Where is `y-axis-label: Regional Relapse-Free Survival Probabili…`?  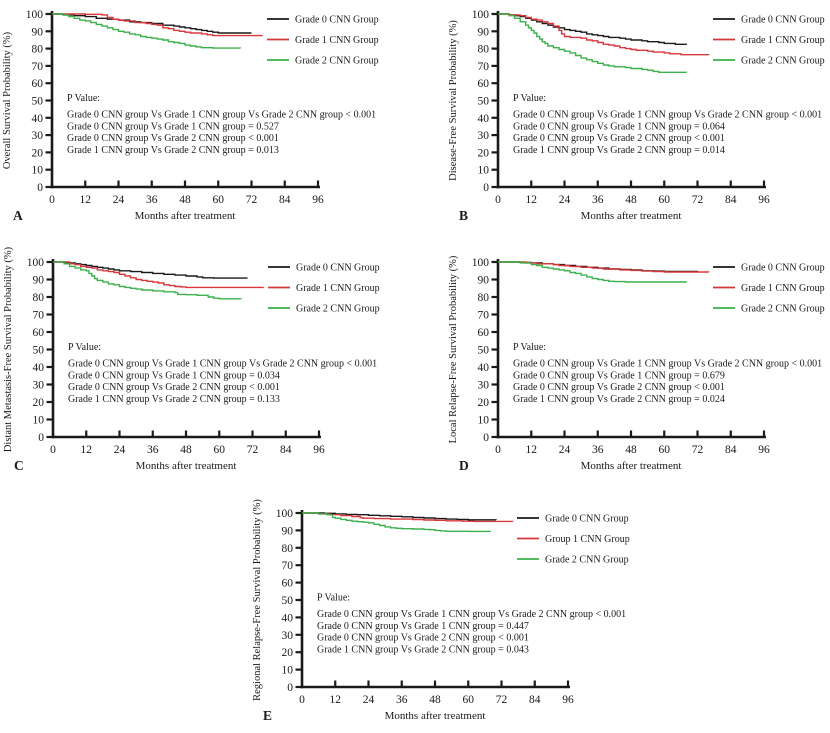 y-axis-label: Regional Relapse-Free Survival Probabili… is located at coordinates (257, 600).